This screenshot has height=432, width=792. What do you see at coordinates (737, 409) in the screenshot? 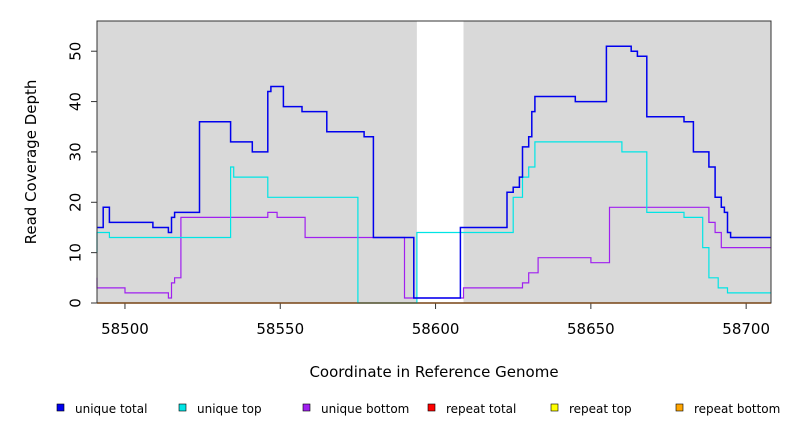
I see `legend-label: repeat bottom` at bounding box center [737, 409].